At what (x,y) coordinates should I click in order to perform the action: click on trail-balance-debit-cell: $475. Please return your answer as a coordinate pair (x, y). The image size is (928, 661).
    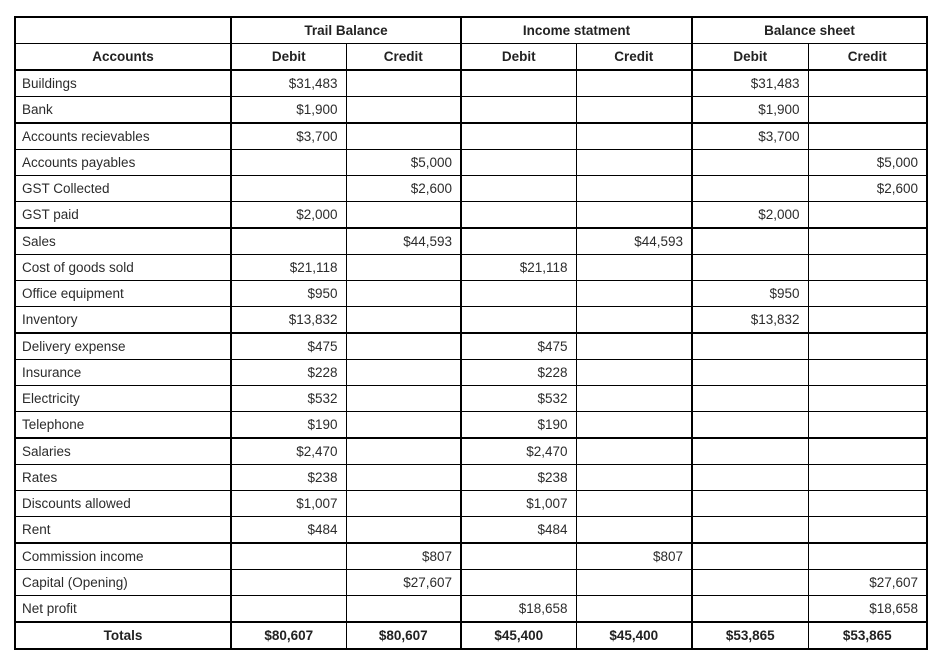
    Looking at the image, I should click on (288, 346).